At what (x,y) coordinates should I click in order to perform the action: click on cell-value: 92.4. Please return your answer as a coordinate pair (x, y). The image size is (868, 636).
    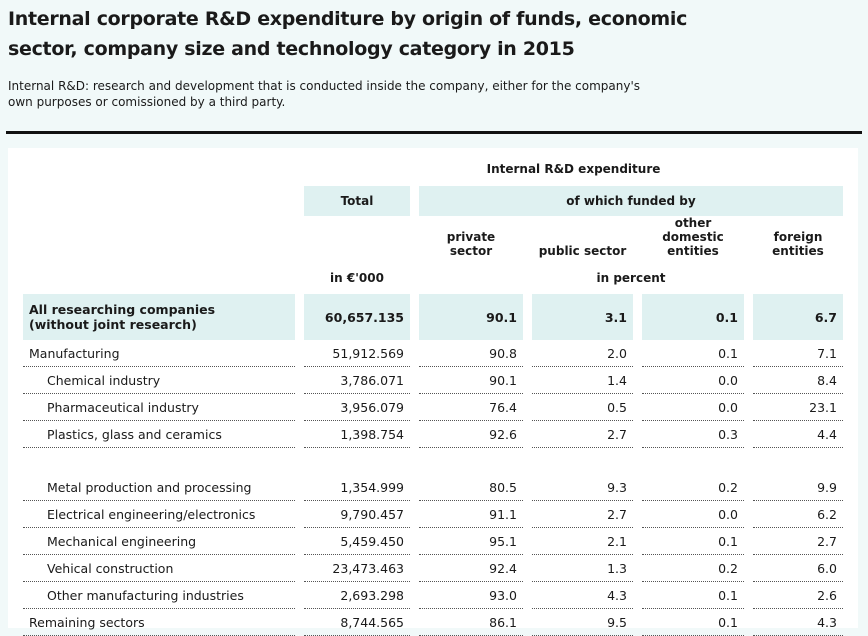
    Looking at the image, I should click on (471, 568).